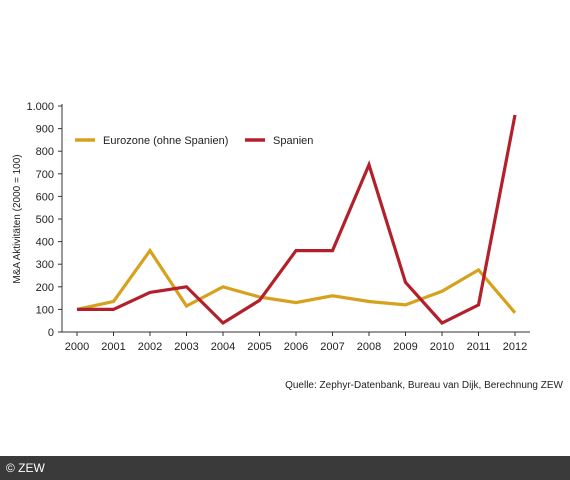 Image resolution: width=570 pixels, height=480 pixels. I want to click on x-tick-label: 2007, so click(332, 347).